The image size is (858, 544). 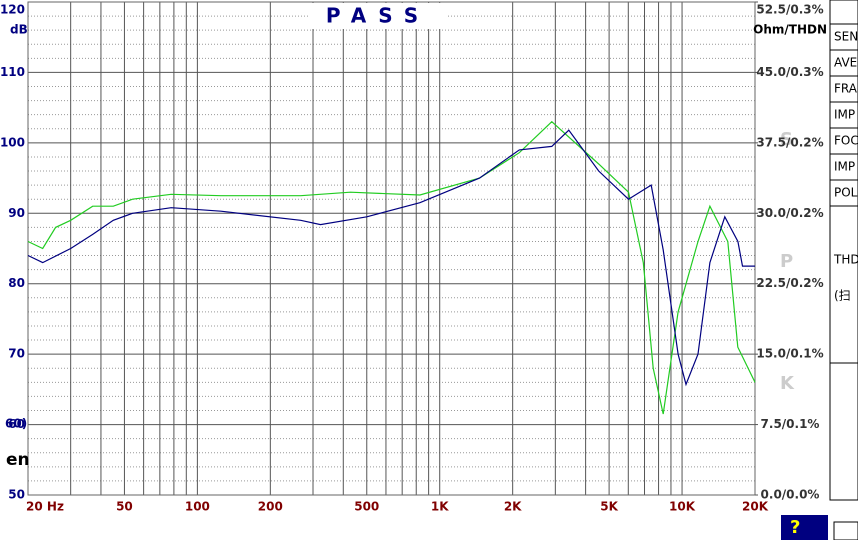 I want to click on y-tick-label: 50, so click(x=16, y=495).